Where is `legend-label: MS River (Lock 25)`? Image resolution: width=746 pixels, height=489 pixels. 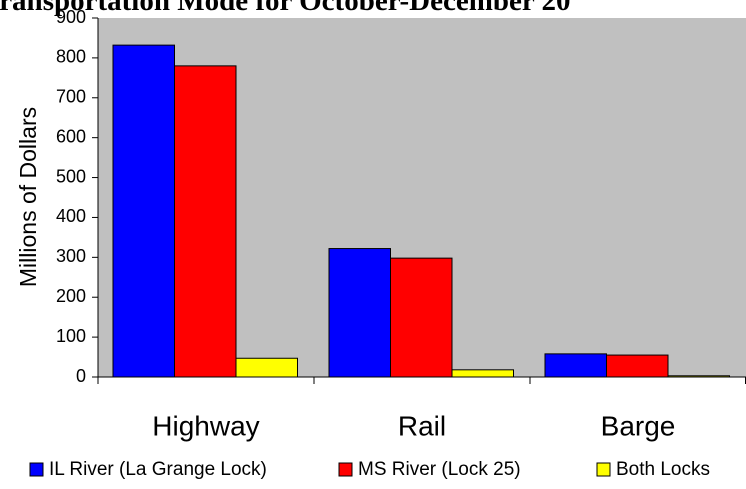
legend-label: MS River (Lock 25) is located at coordinates (439, 469).